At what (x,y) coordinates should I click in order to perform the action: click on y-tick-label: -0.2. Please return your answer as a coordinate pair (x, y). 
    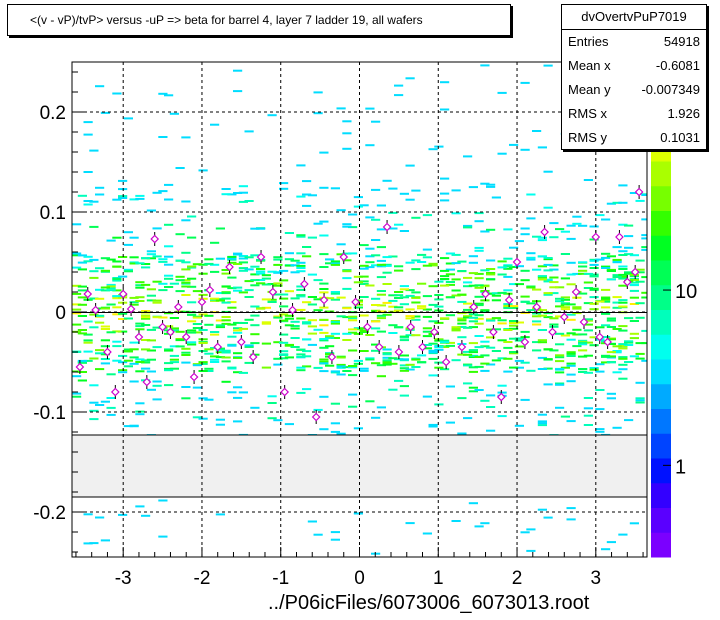
    Looking at the image, I should click on (49, 513).